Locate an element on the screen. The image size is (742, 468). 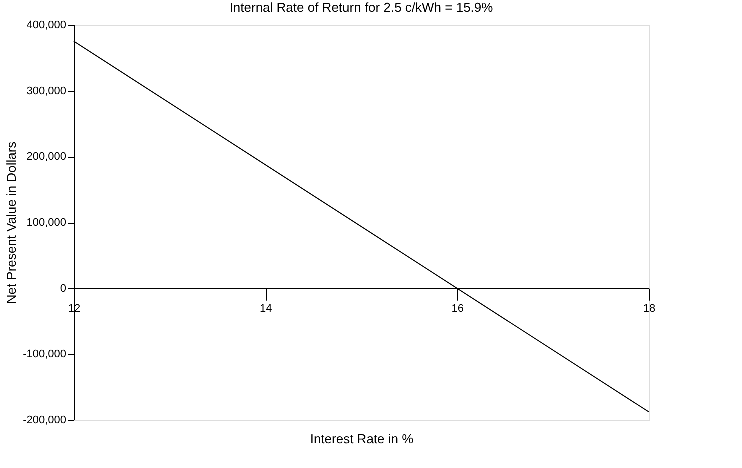
chart-title: Internal Rate of Return for 2.5 c/kWh = 15.9% is located at coordinates (362, 7).